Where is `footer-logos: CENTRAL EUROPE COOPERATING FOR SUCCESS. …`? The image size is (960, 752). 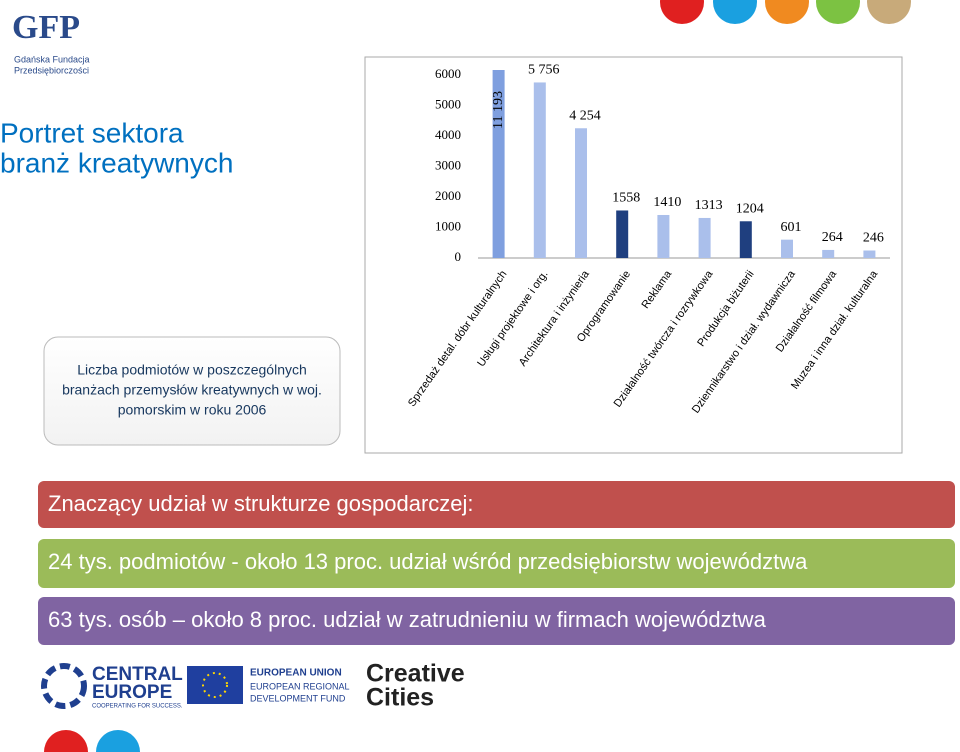 footer-logos: CENTRAL EUROPE COOPERATING FOR SUCCESS. … is located at coordinates (253, 686).